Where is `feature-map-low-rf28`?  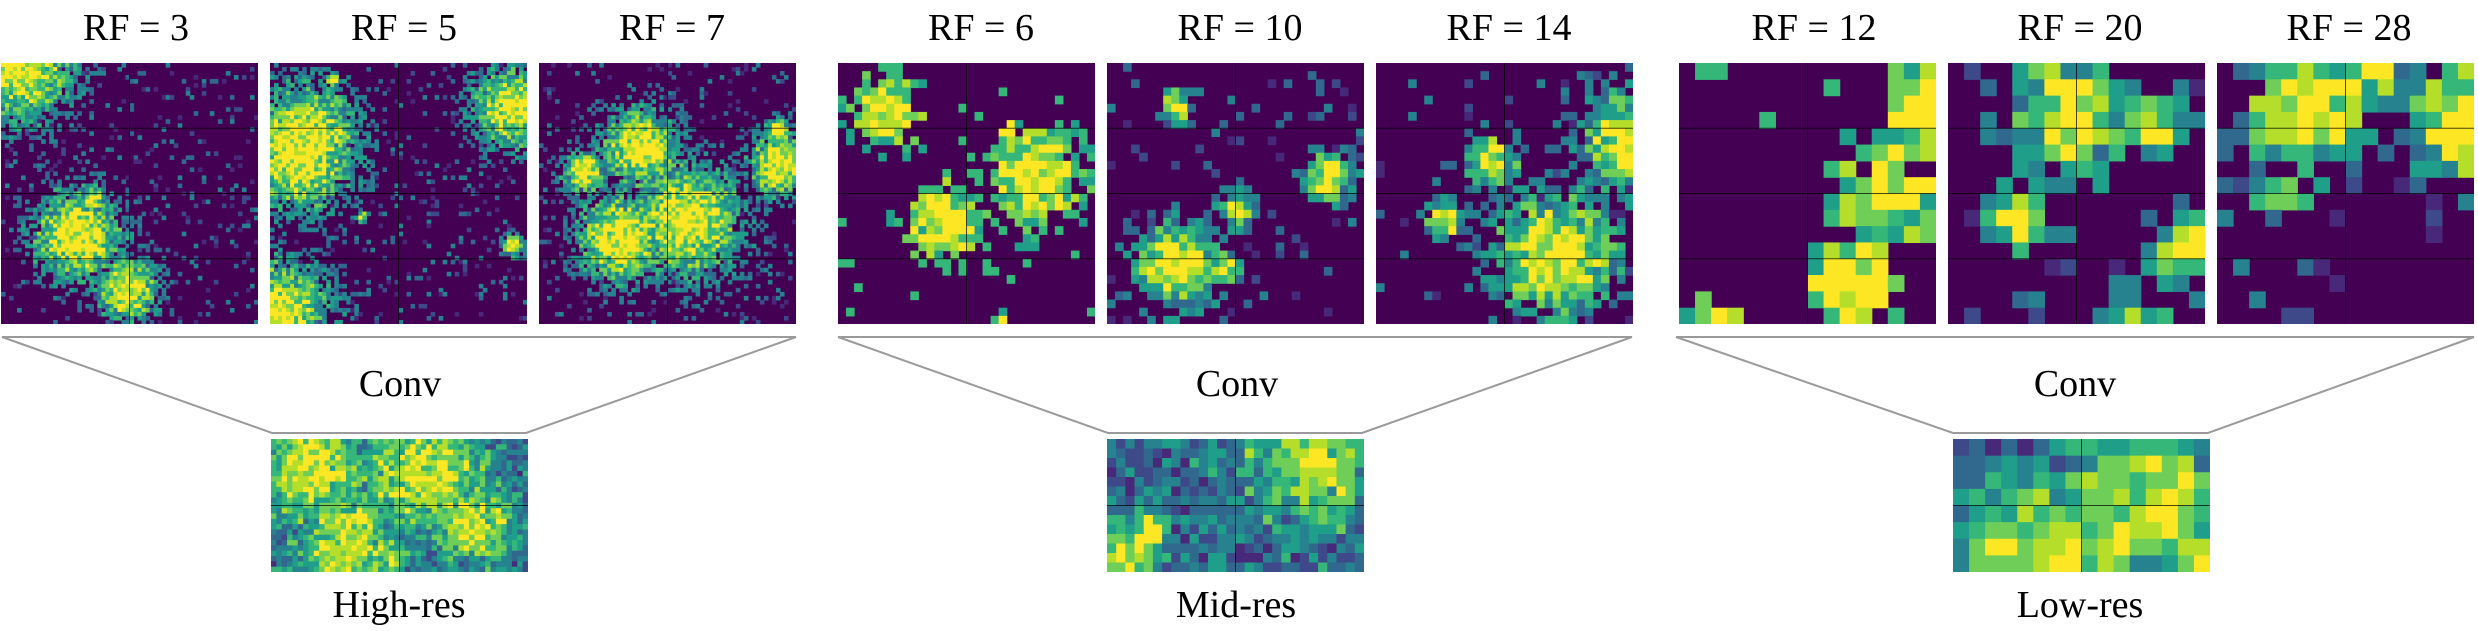 feature-map-low-rf28 is located at coordinates (2345, 193).